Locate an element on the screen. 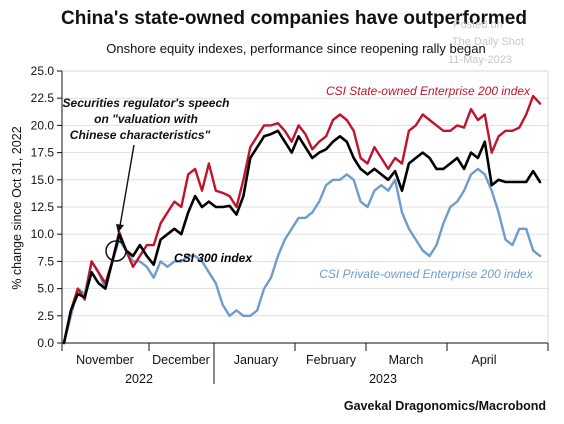  y-tick-label: 7.5 is located at coordinates (45, 261).